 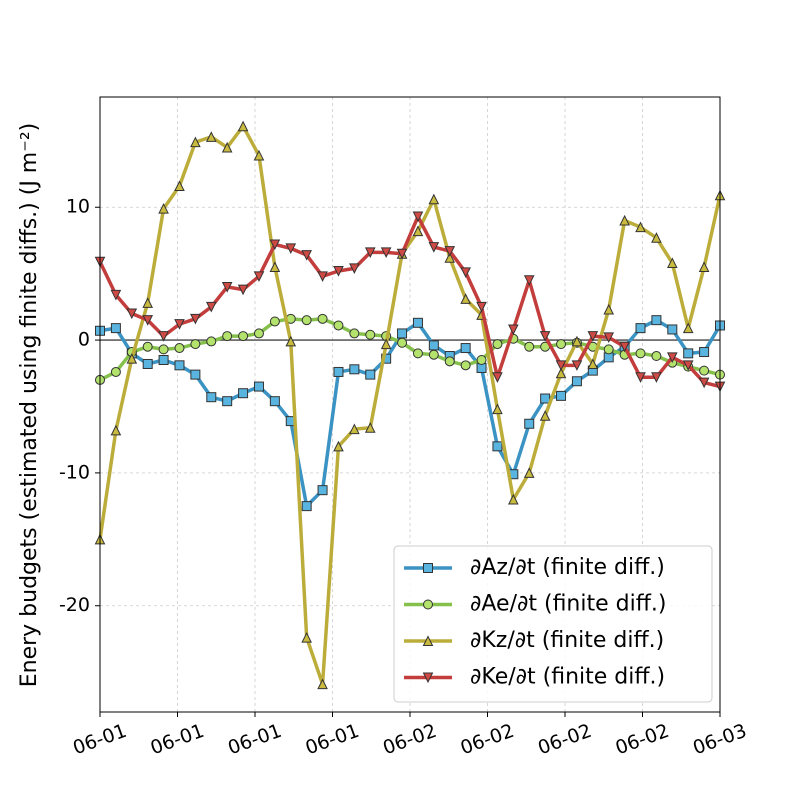 What do you see at coordinates (568, 604) in the screenshot?
I see `legend-label: ∂Ae/∂t (finite diff.)` at bounding box center [568, 604].